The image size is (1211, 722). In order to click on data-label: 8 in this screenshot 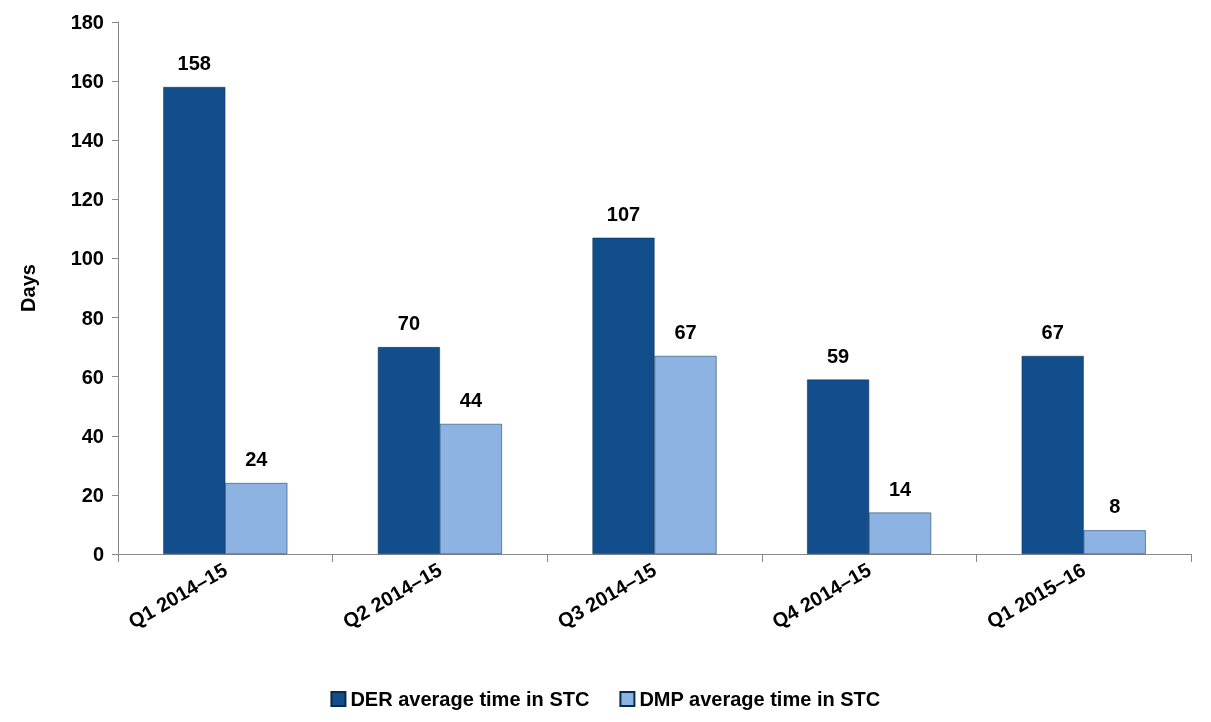, I will do `click(1115, 506)`.